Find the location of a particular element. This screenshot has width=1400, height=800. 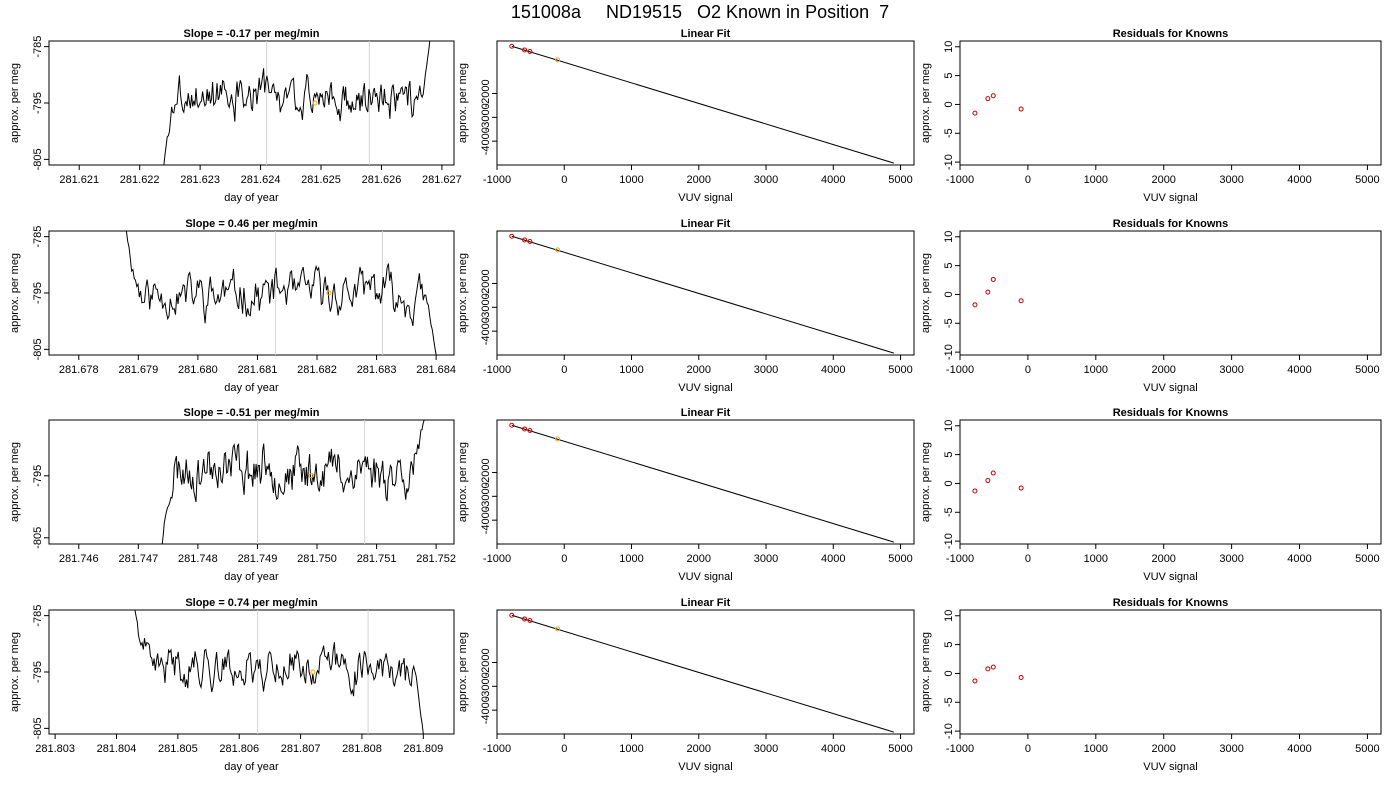

y-axis: -795 -805 is located at coordinates (40, 507).